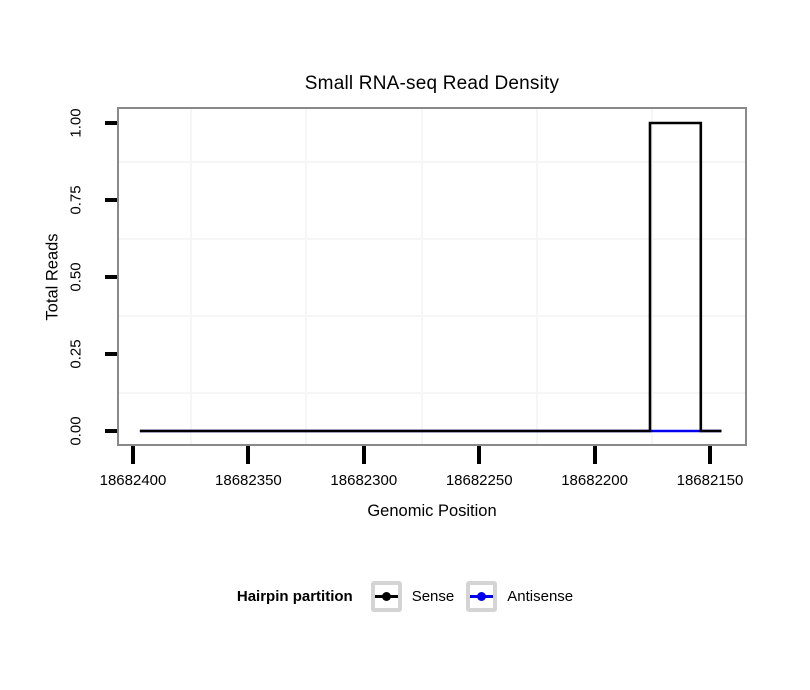 This screenshot has height=690, width=810. Describe the element at coordinates (433, 596) in the screenshot. I see `legend-label: Sense` at that location.